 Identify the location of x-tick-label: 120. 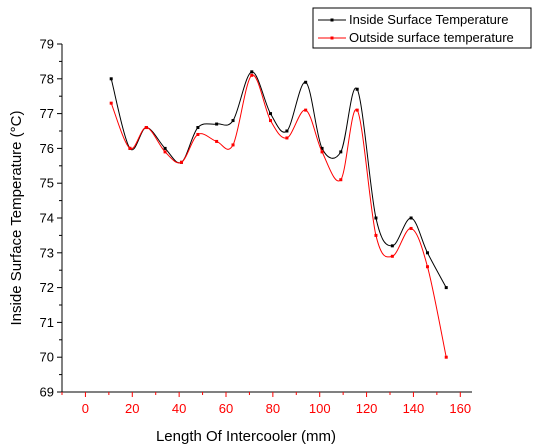
(367, 408).